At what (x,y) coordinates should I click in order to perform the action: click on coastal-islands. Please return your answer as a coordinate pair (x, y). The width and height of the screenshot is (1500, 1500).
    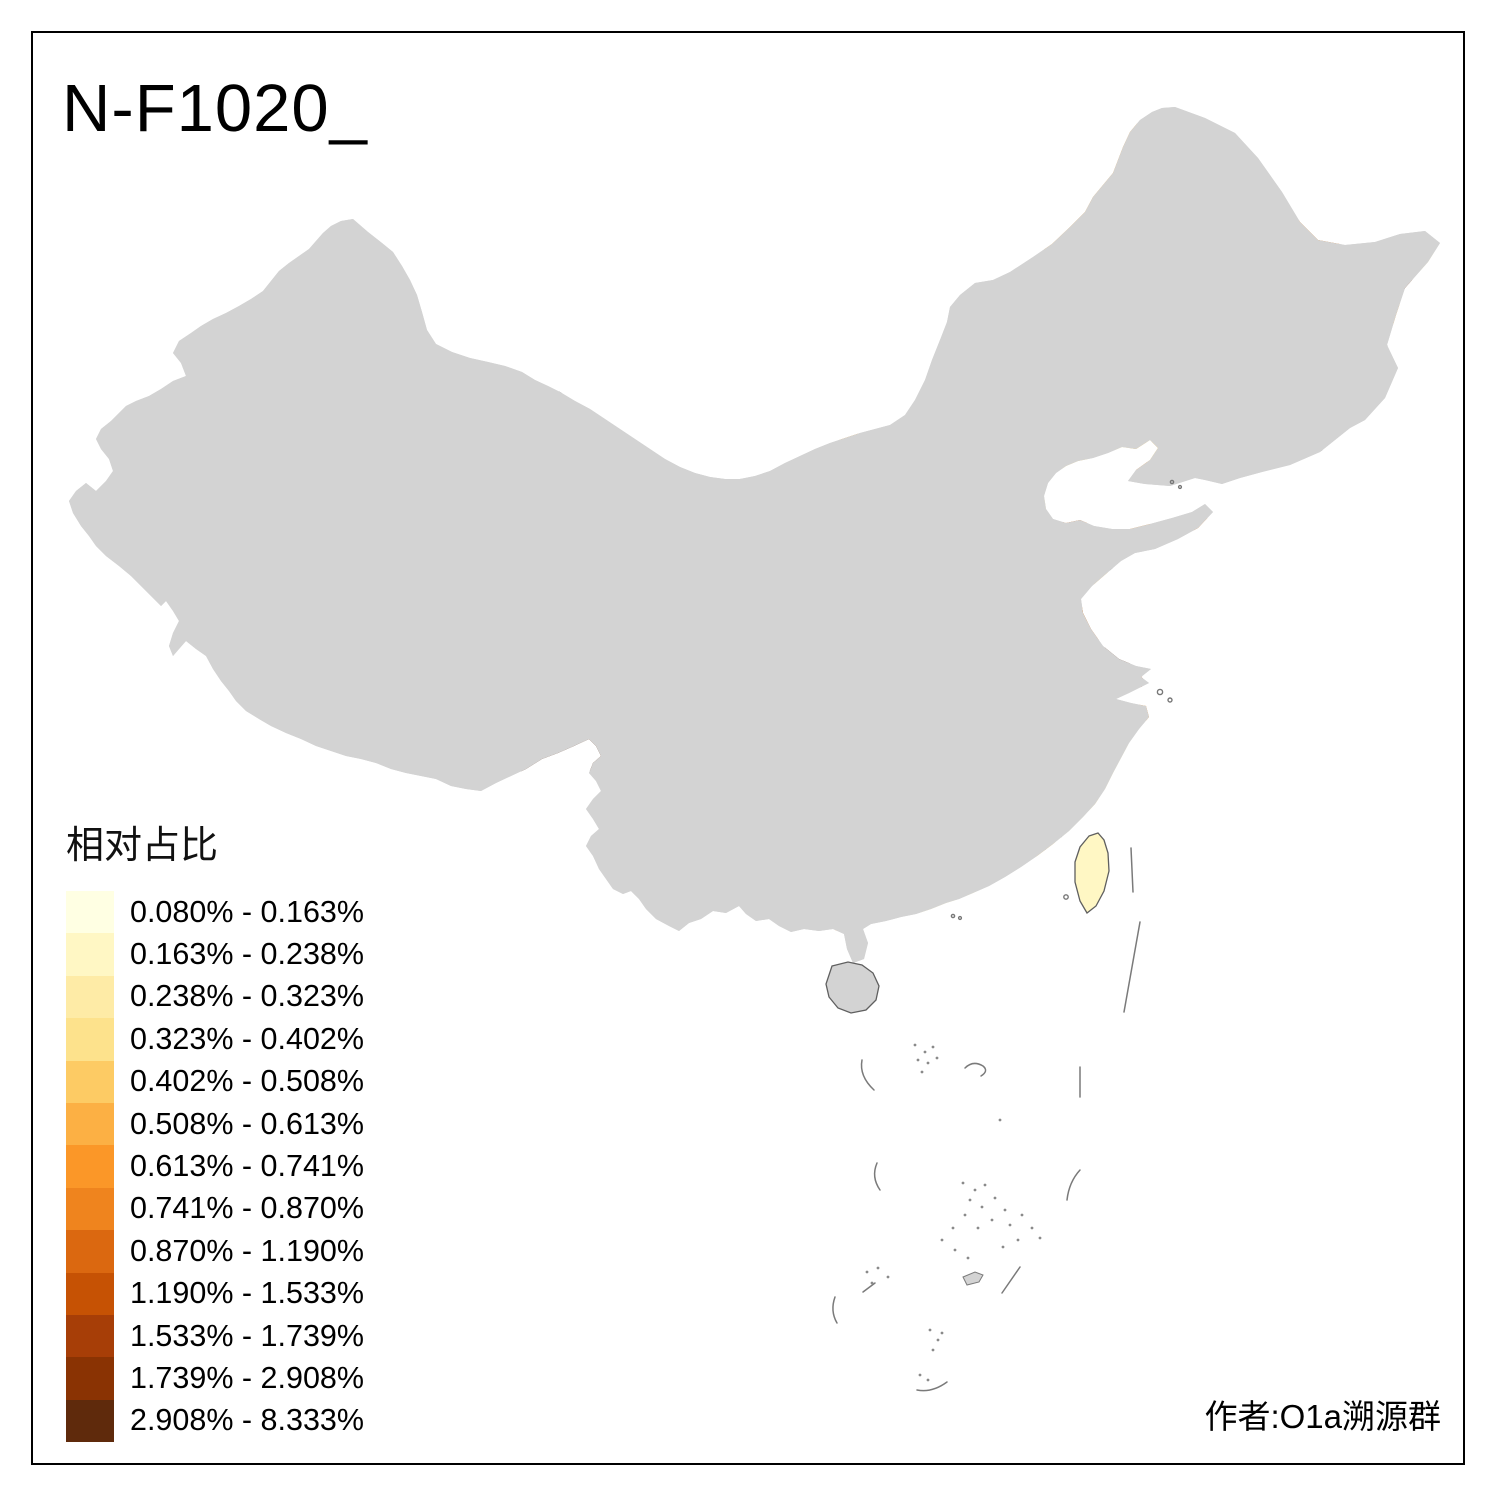
    Looking at the image, I should click on (1066, 700).